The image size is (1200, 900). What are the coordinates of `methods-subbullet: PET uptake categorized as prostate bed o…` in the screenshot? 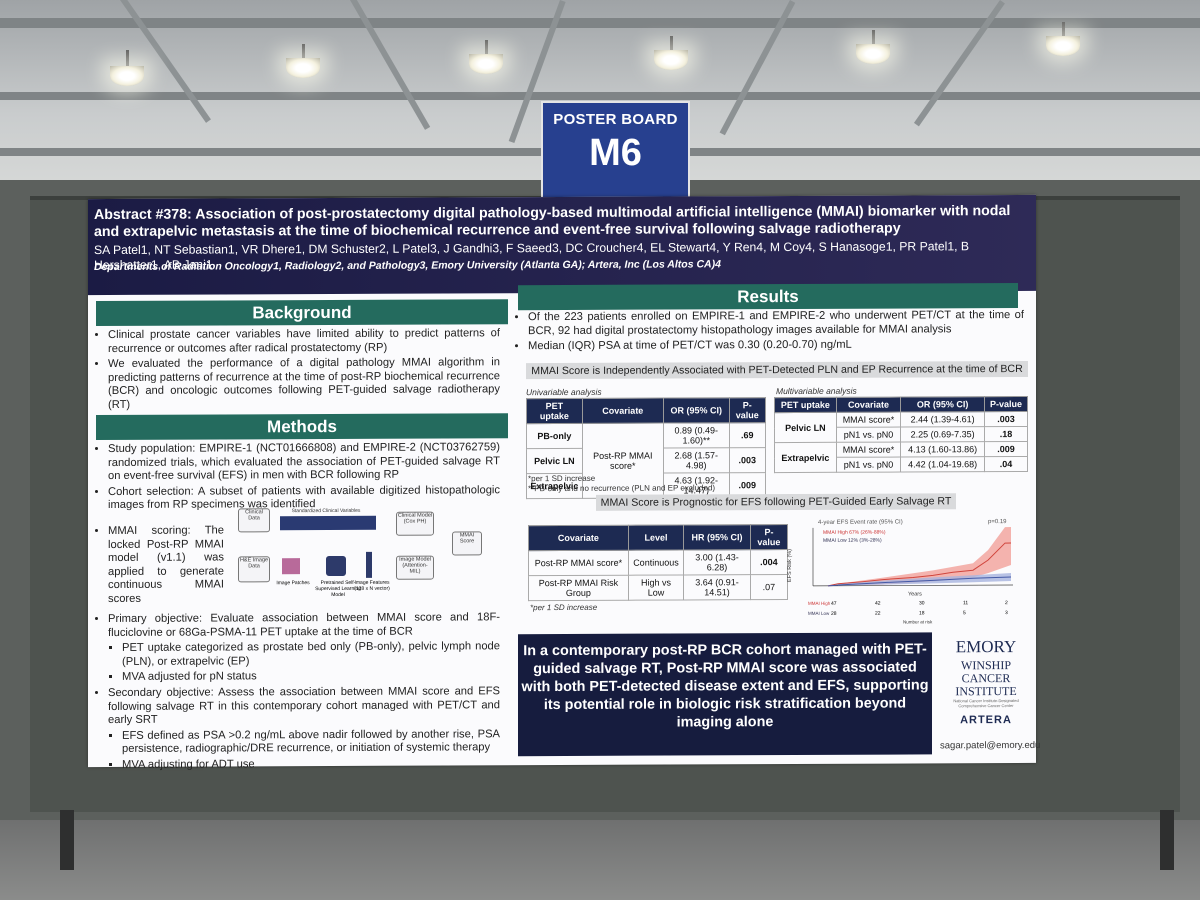 It's located at (311, 654).